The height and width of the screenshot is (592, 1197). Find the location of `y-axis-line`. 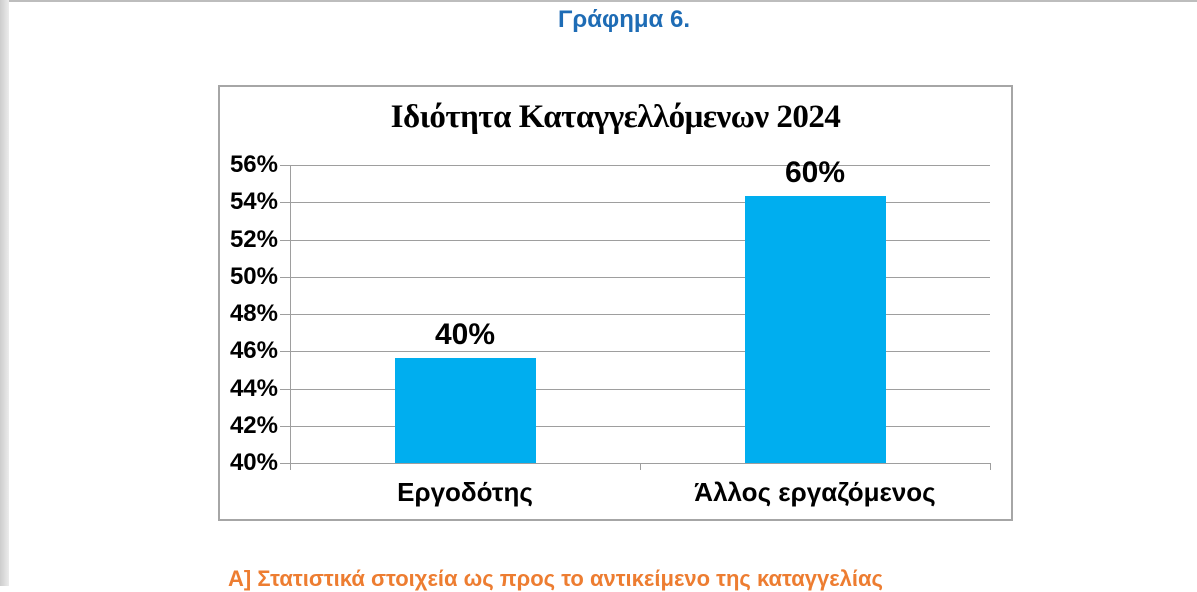

y-axis-line is located at coordinates (290, 317).